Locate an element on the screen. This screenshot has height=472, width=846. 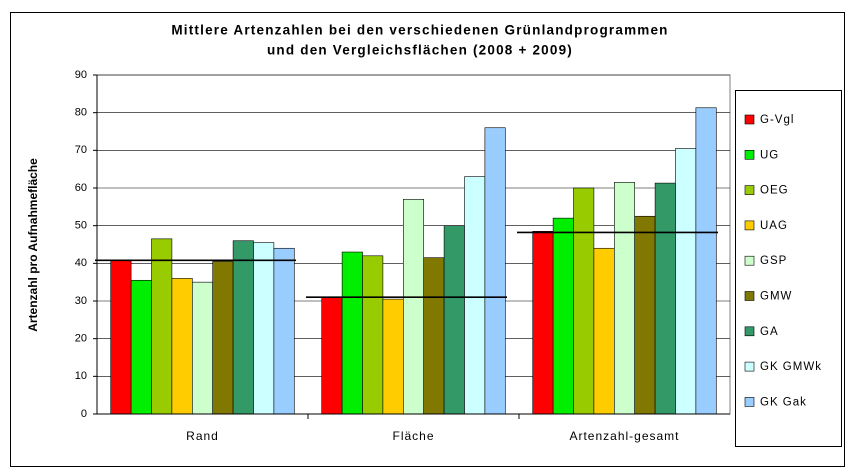
legend-label: GA is located at coordinates (769, 332).